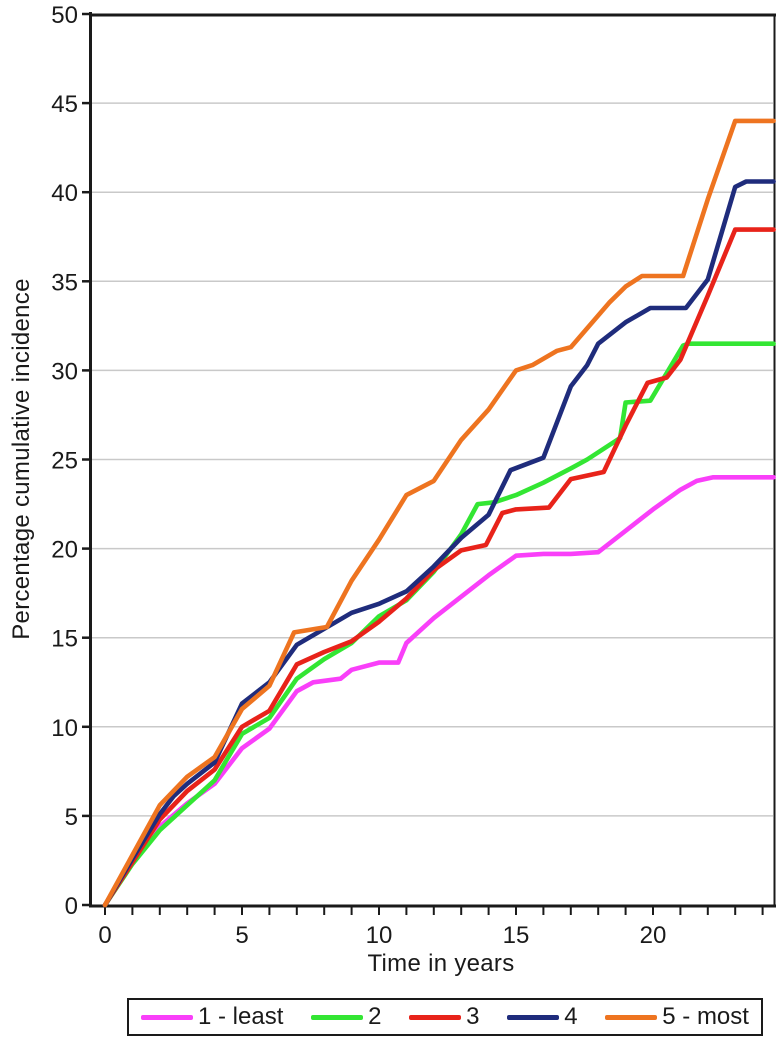 Image resolution: width=780 pixels, height=1037 pixels. Describe the element at coordinates (379, 935) in the screenshot. I see `x-tick-label: 10` at that location.